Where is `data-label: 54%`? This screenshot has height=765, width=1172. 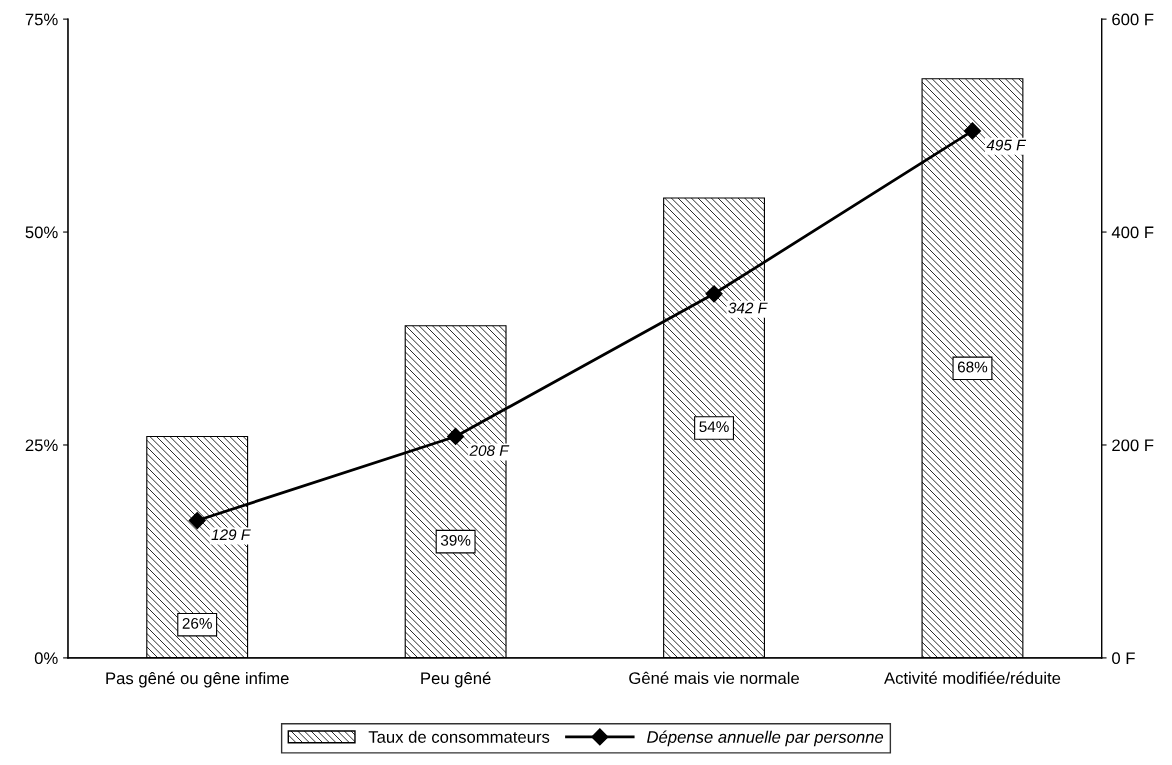 data-label: 54% is located at coordinates (714, 427).